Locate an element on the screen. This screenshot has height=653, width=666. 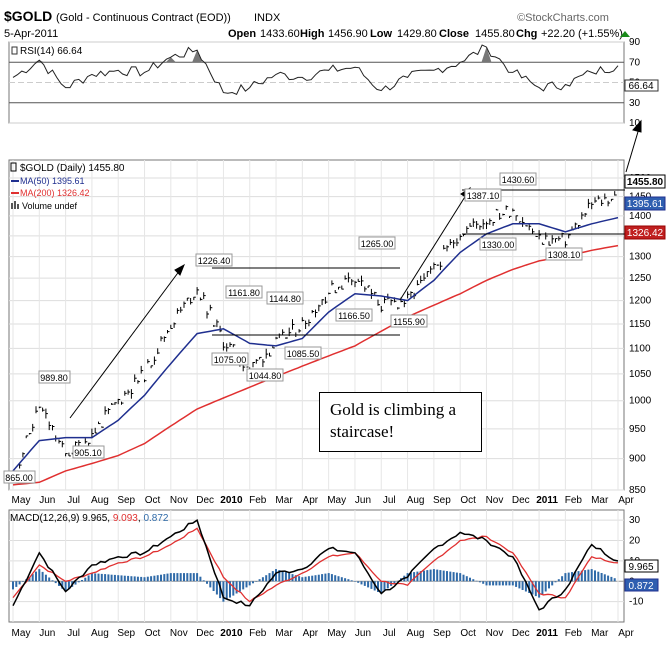
x-axis-label: 2010 is located at coordinates (231, 500).